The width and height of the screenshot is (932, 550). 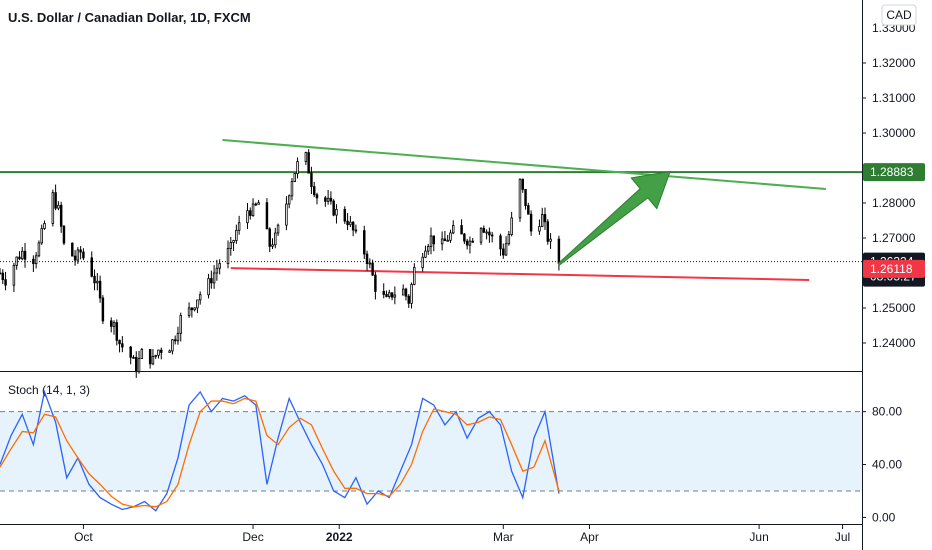 I want to click on time-tick-label: Dec, so click(x=252, y=537).